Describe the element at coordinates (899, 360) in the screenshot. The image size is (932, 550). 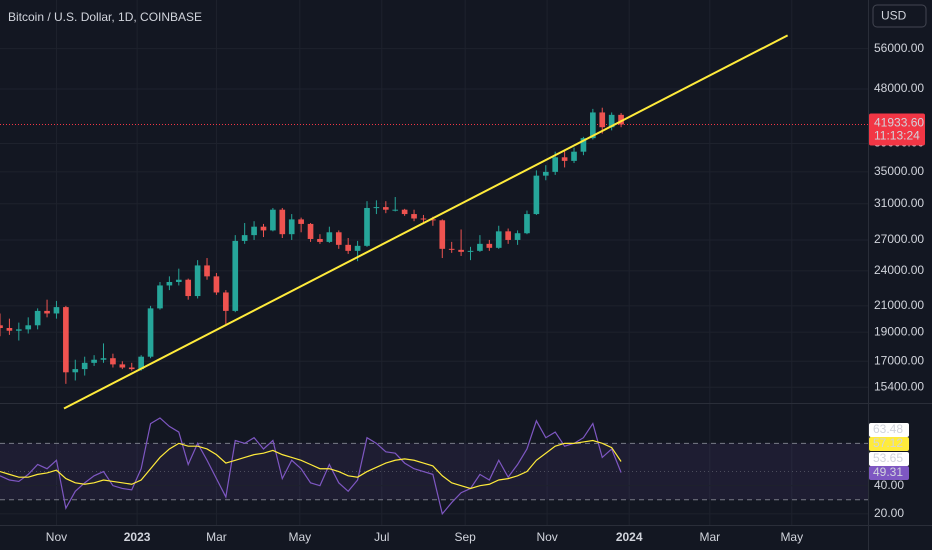
I see `y-tick-label: 17000.00` at that location.